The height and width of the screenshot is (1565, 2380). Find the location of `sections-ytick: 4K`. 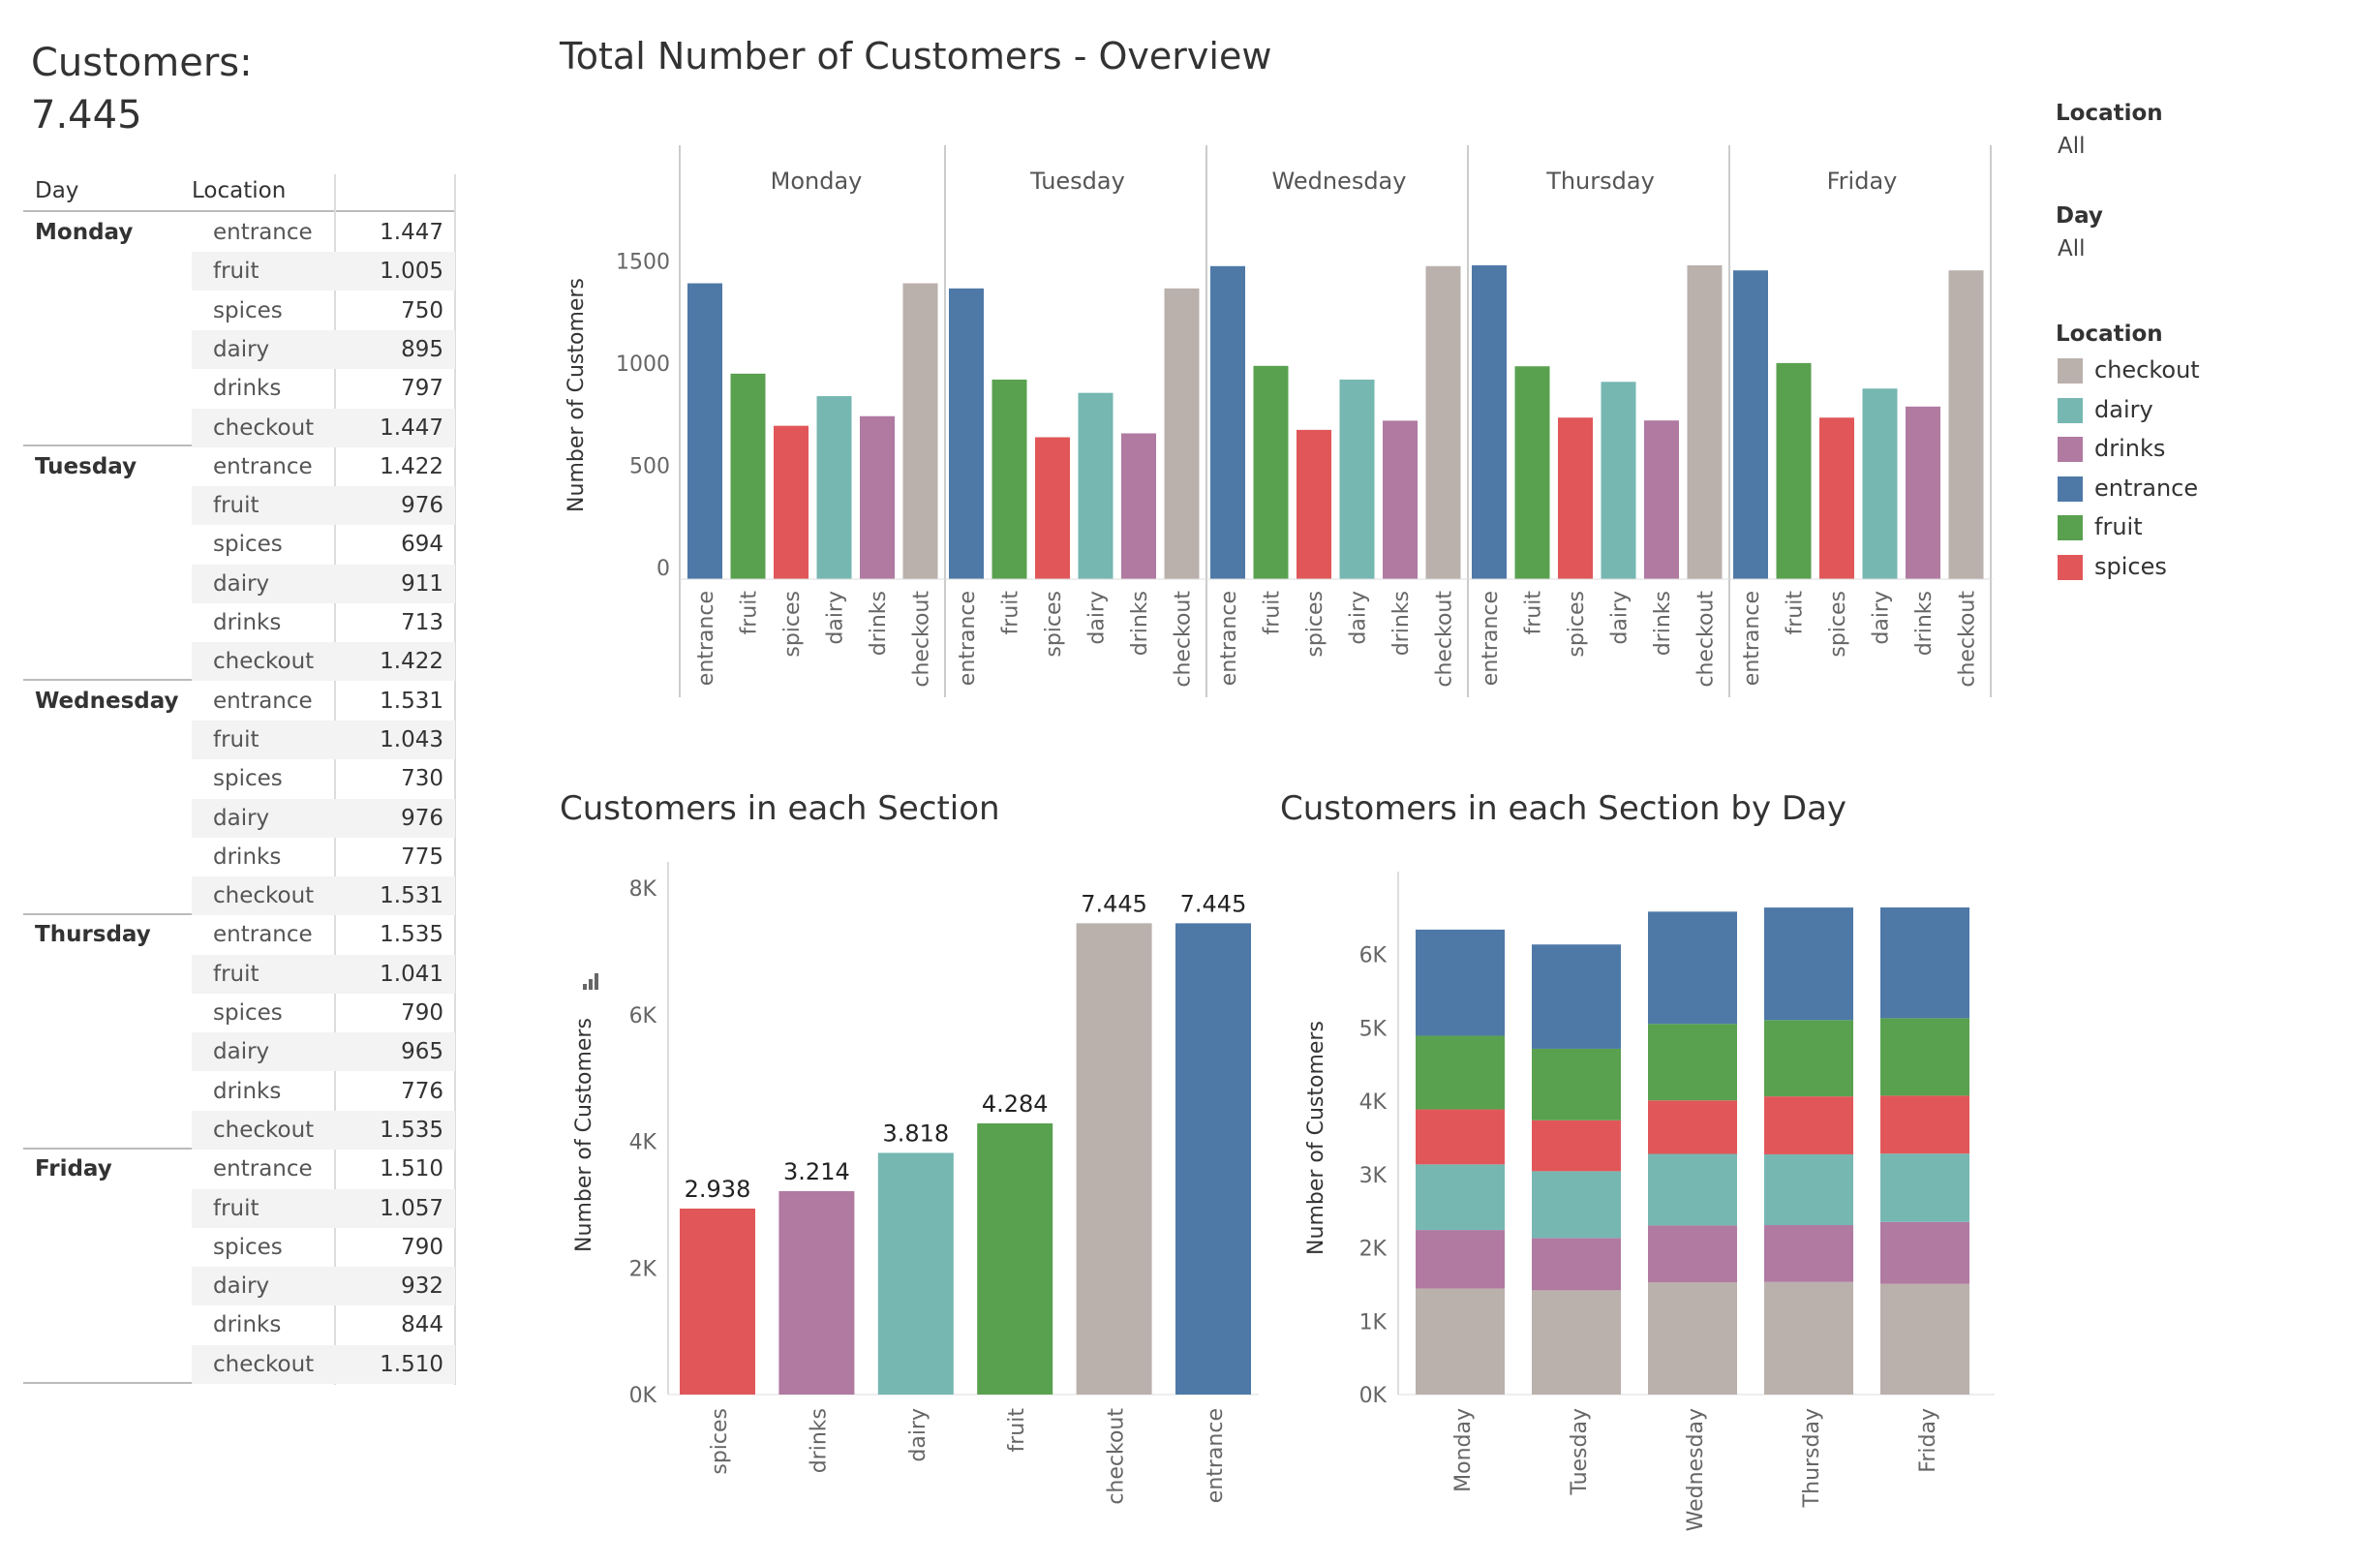

sections-ytick: 4K is located at coordinates (643, 1143).